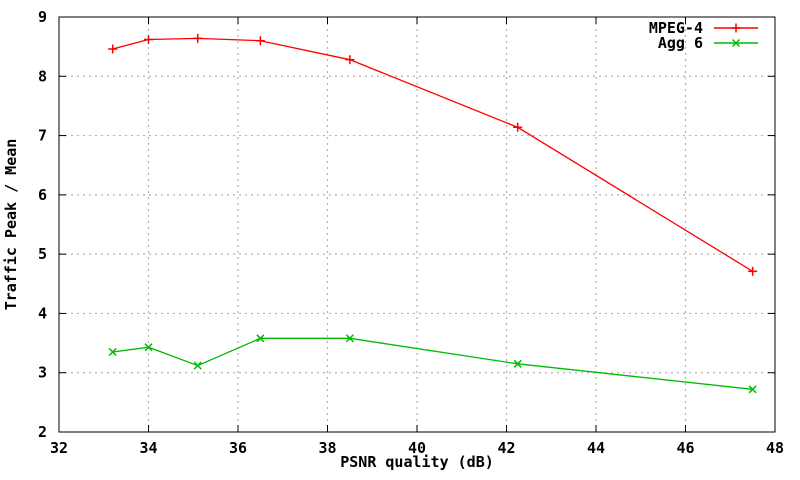  I want to click on x-axis-label: PSNR quality (dB), so click(417, 462).